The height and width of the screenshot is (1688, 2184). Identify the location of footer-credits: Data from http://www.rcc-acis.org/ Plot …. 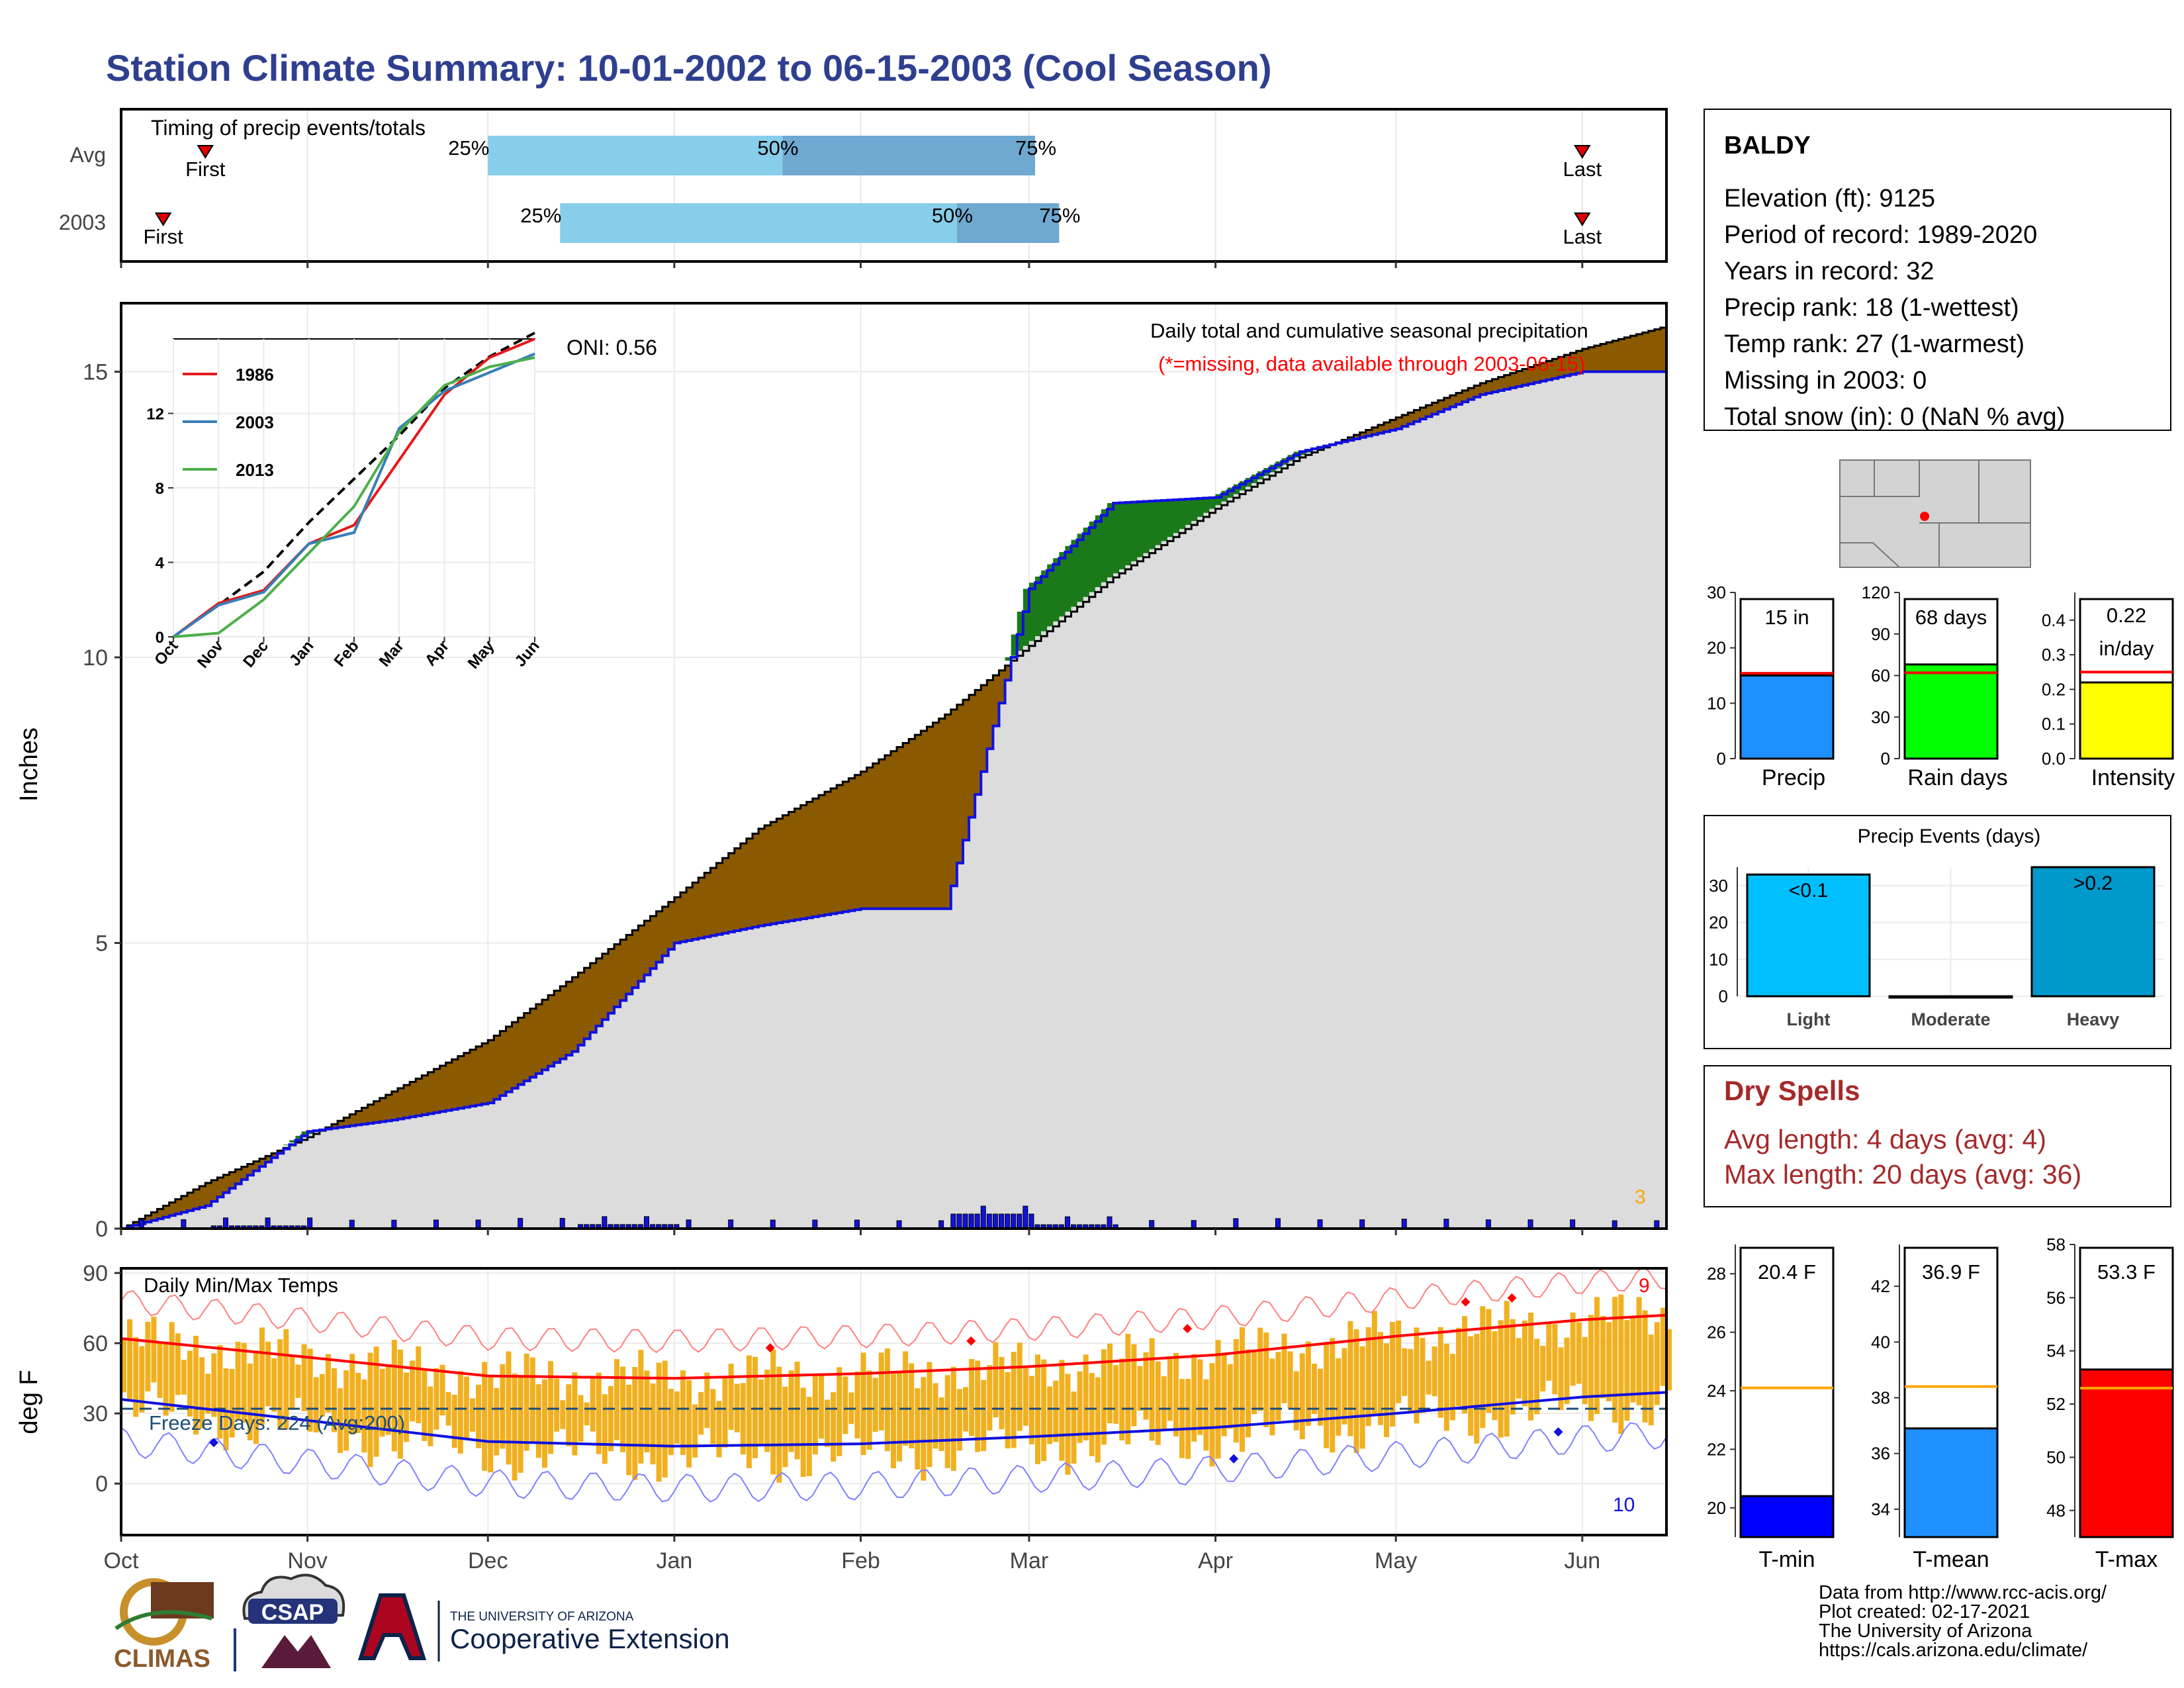
(1963, 1621).